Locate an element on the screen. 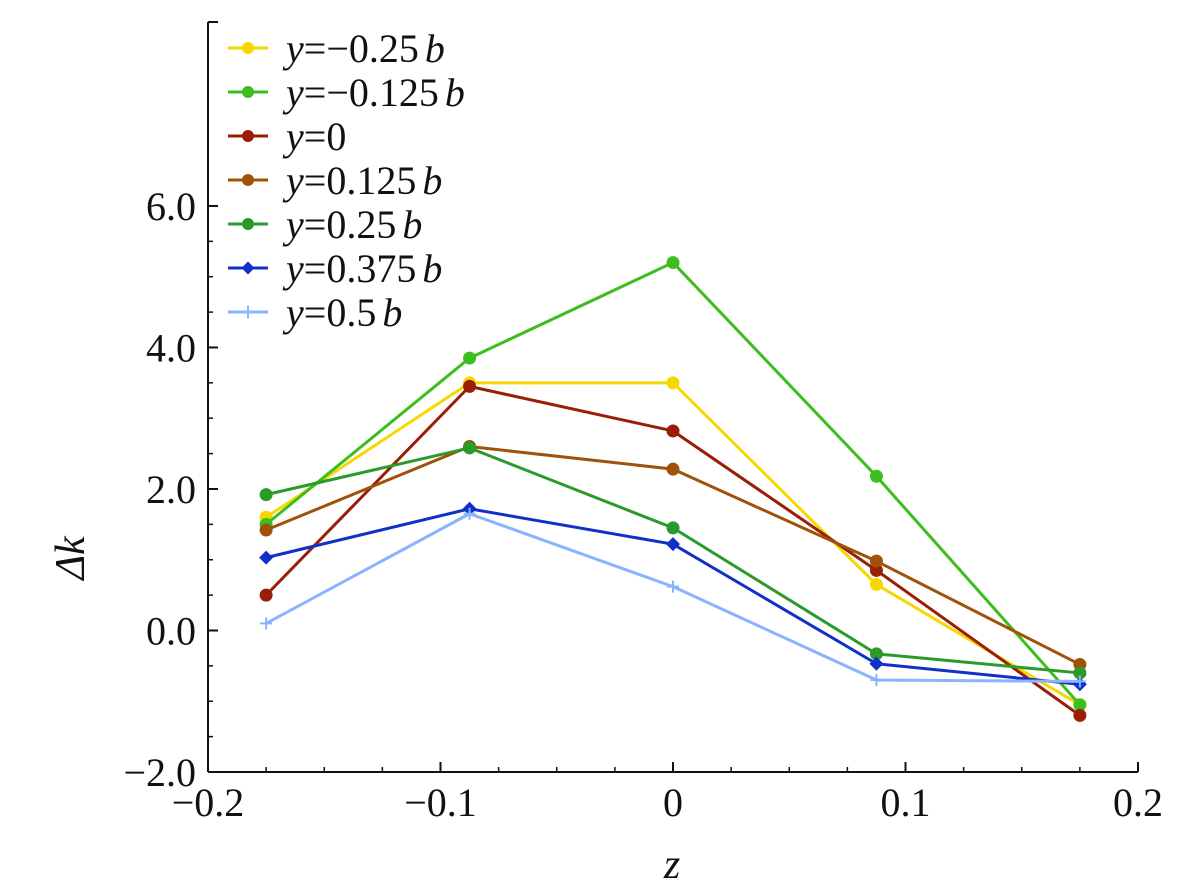 The height and width of the screenshot is (889, 1200). y-tick-label: −2.0 is located at coordinates (159, 772).